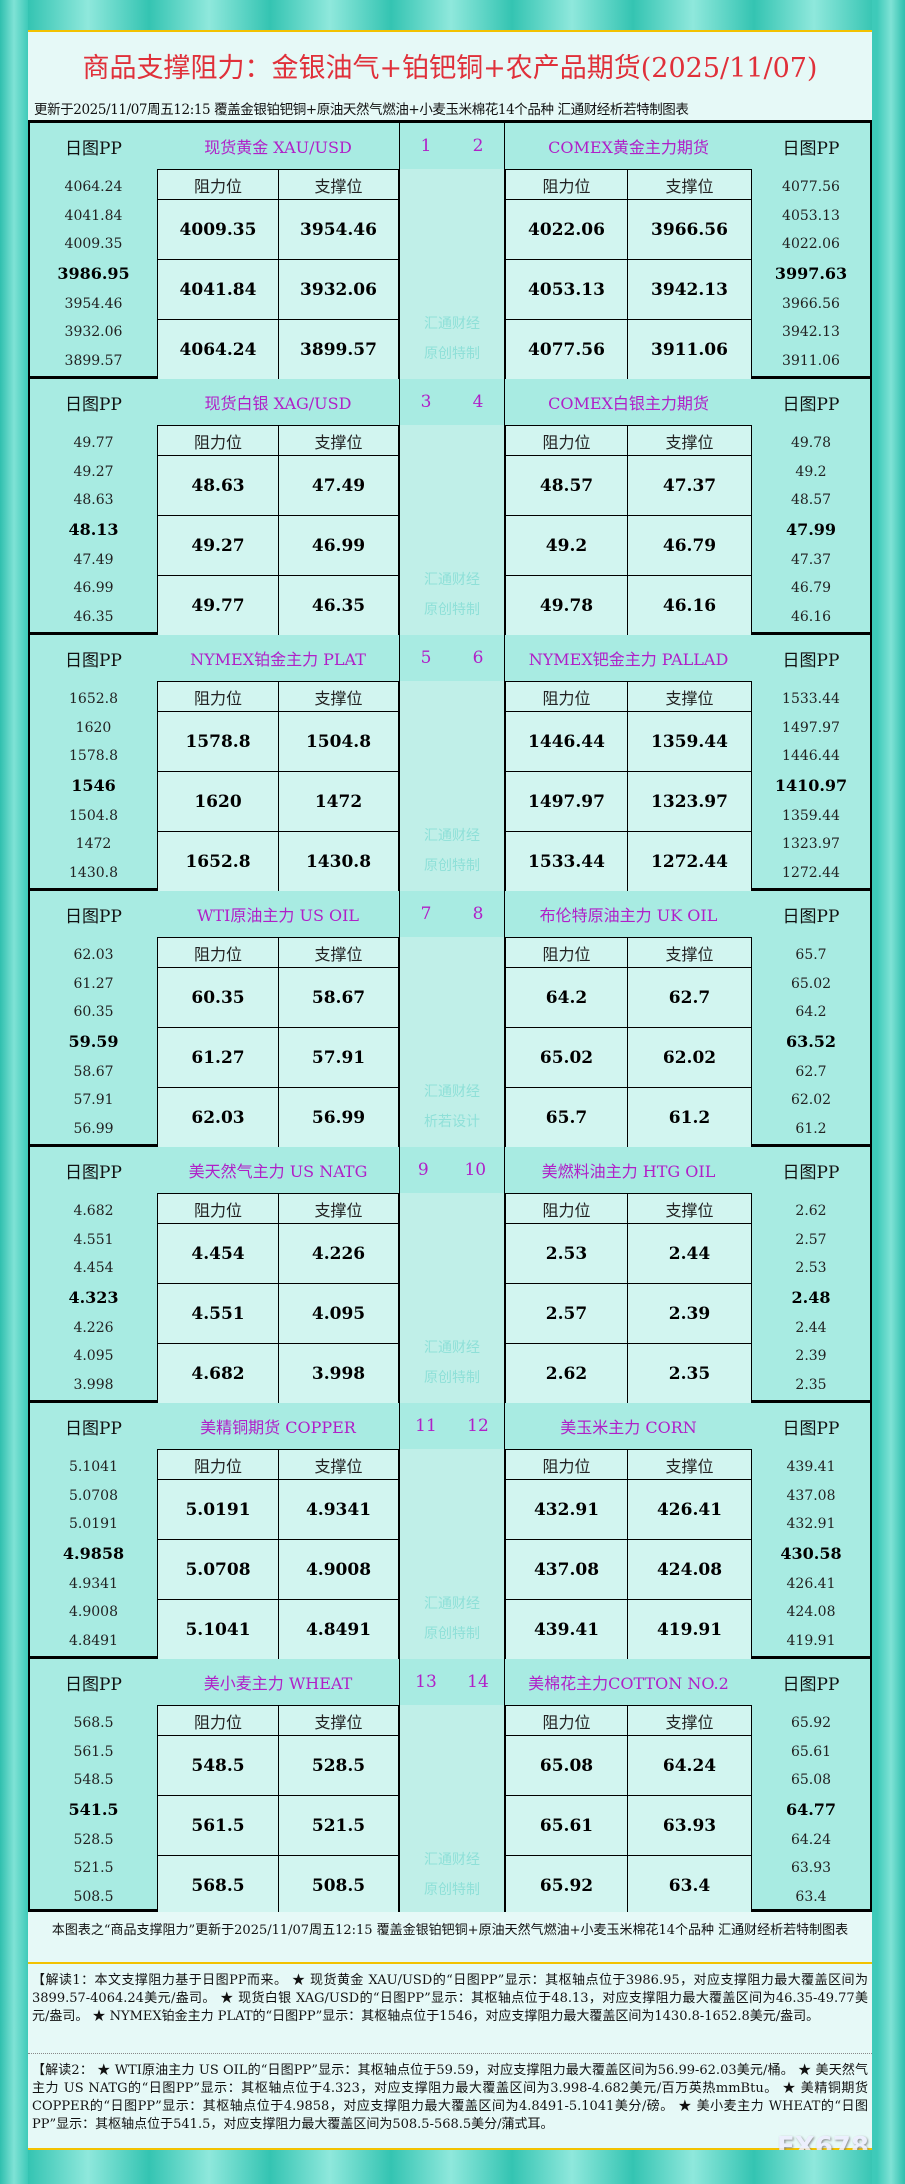  Describe the element at coordinates (338, 1057) in the screenshot. I see `support-value: 57.91` at that location.